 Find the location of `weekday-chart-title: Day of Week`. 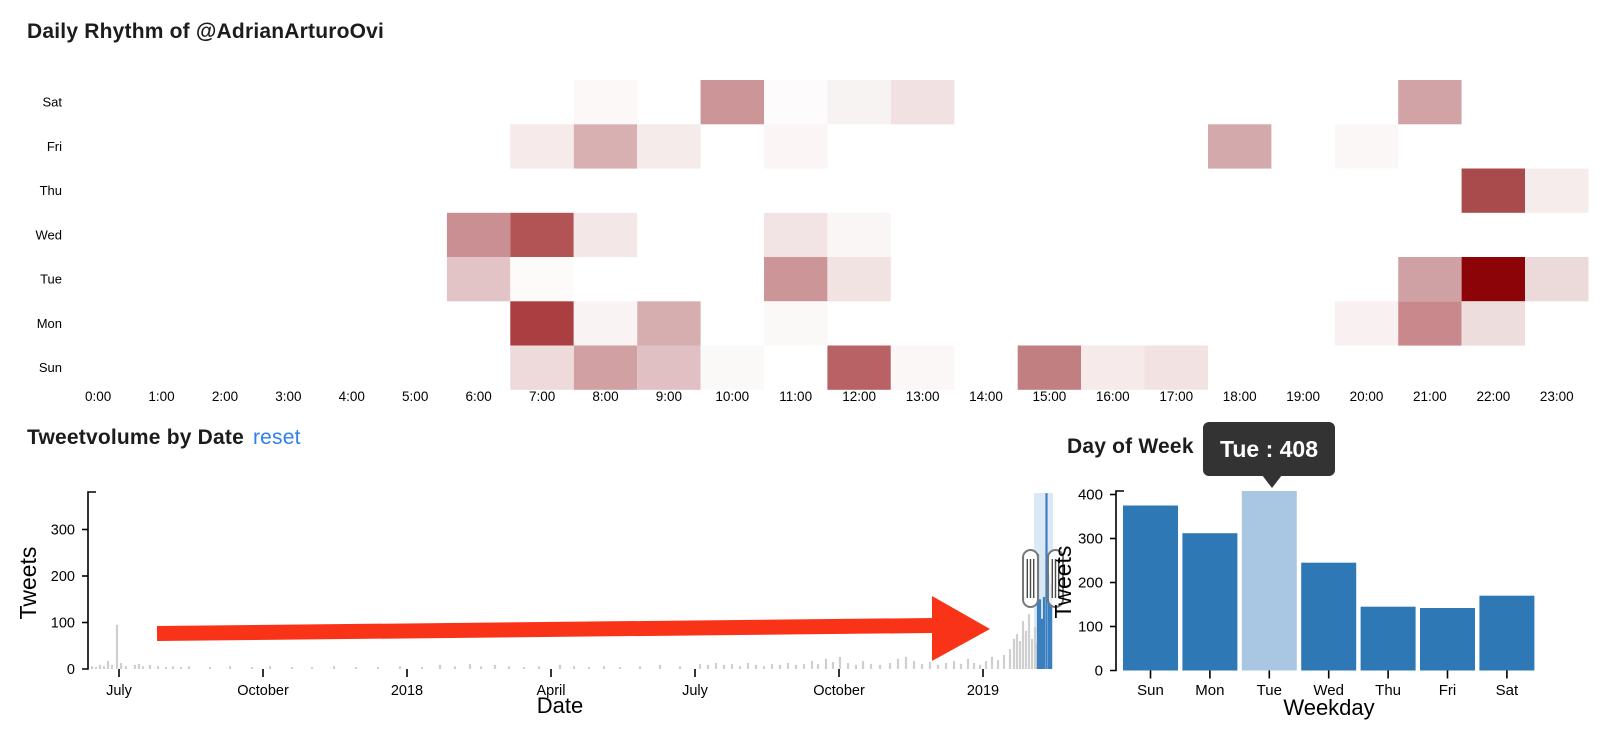

weekday-chart-title: Day of Week is located at coordinates (1130, 446).